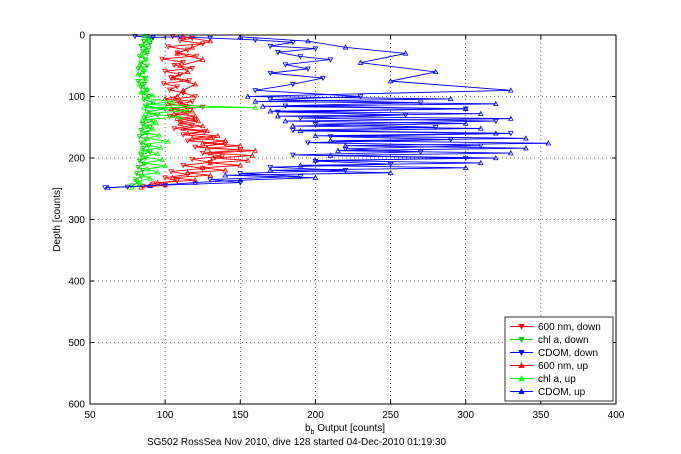 The height and width of the screenshot is (454, 681). What do you see at coordinates (76, 343) in the screenshot?
I see `y-tick-label: 500` at bounding box center [76, 343].